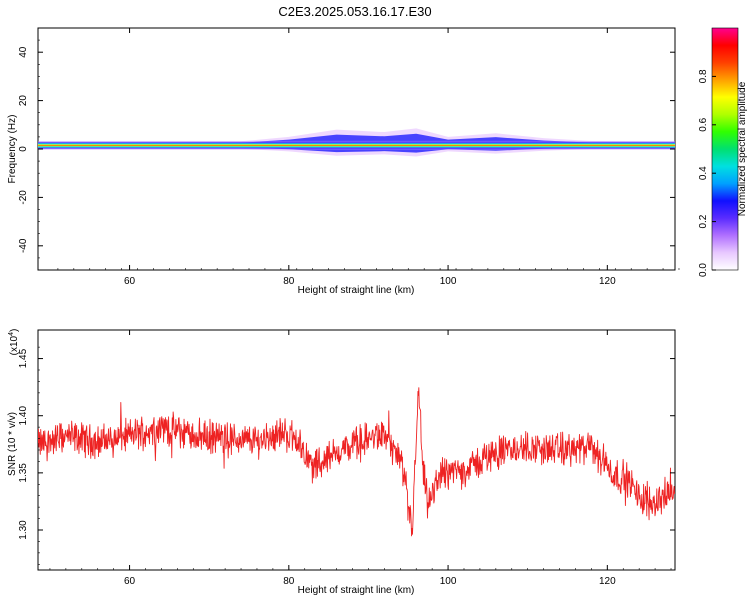 Image resolution: width=750 pixels, height=600 pixels. Describe the element at coordinates (355, 11) in the screenshot. I see `page-title: C2E3.2025.053.16.17.E30` at that location.